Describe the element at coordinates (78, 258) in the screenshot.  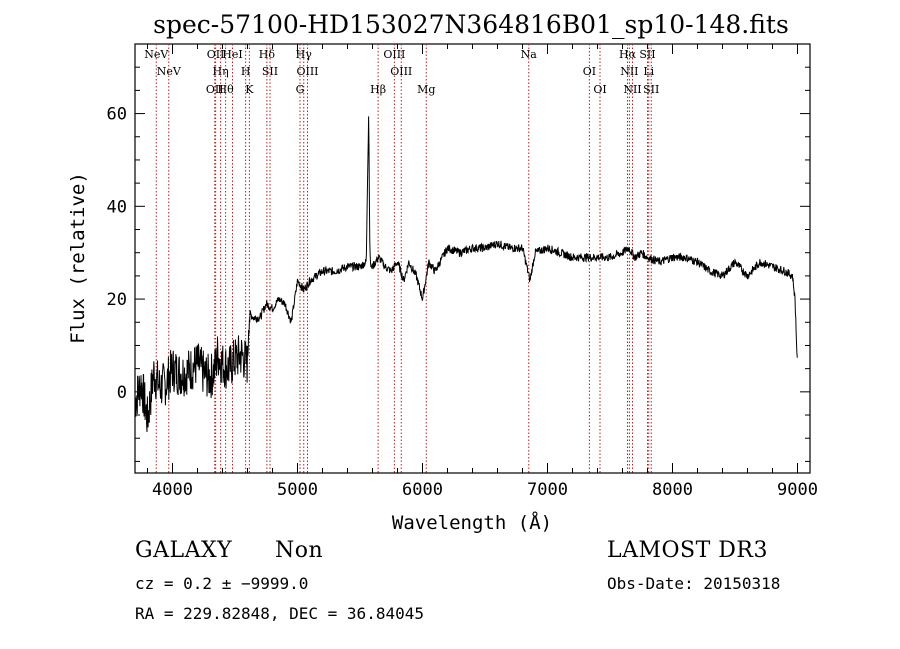
I see `y-axis-label: Flux (relative)` at that location.